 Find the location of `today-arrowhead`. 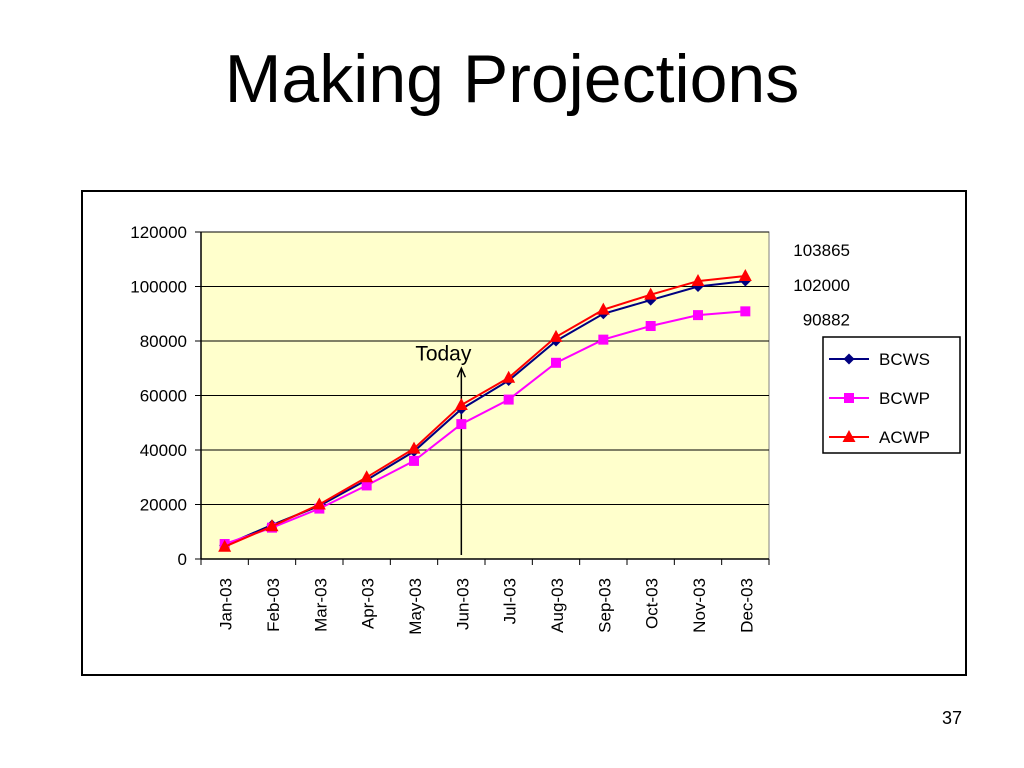

today-arrowhead is located at coordinates (461, 372).